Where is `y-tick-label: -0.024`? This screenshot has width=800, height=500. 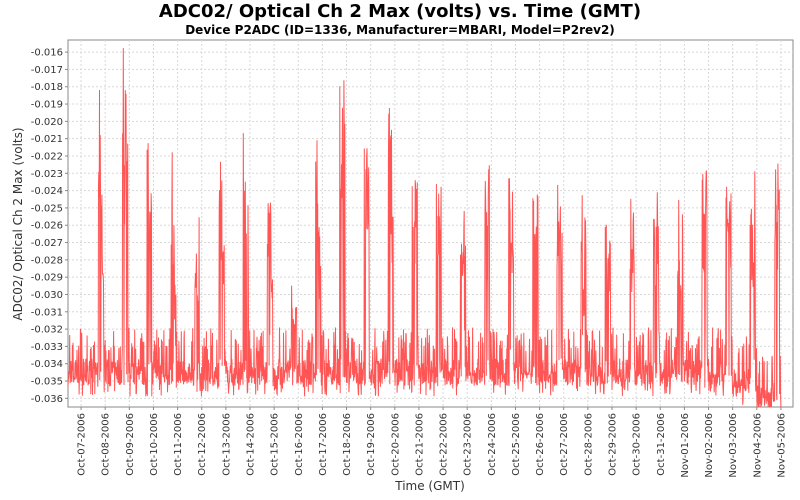 y-tick-label: -0.024 is located at coordinates (47, 191).